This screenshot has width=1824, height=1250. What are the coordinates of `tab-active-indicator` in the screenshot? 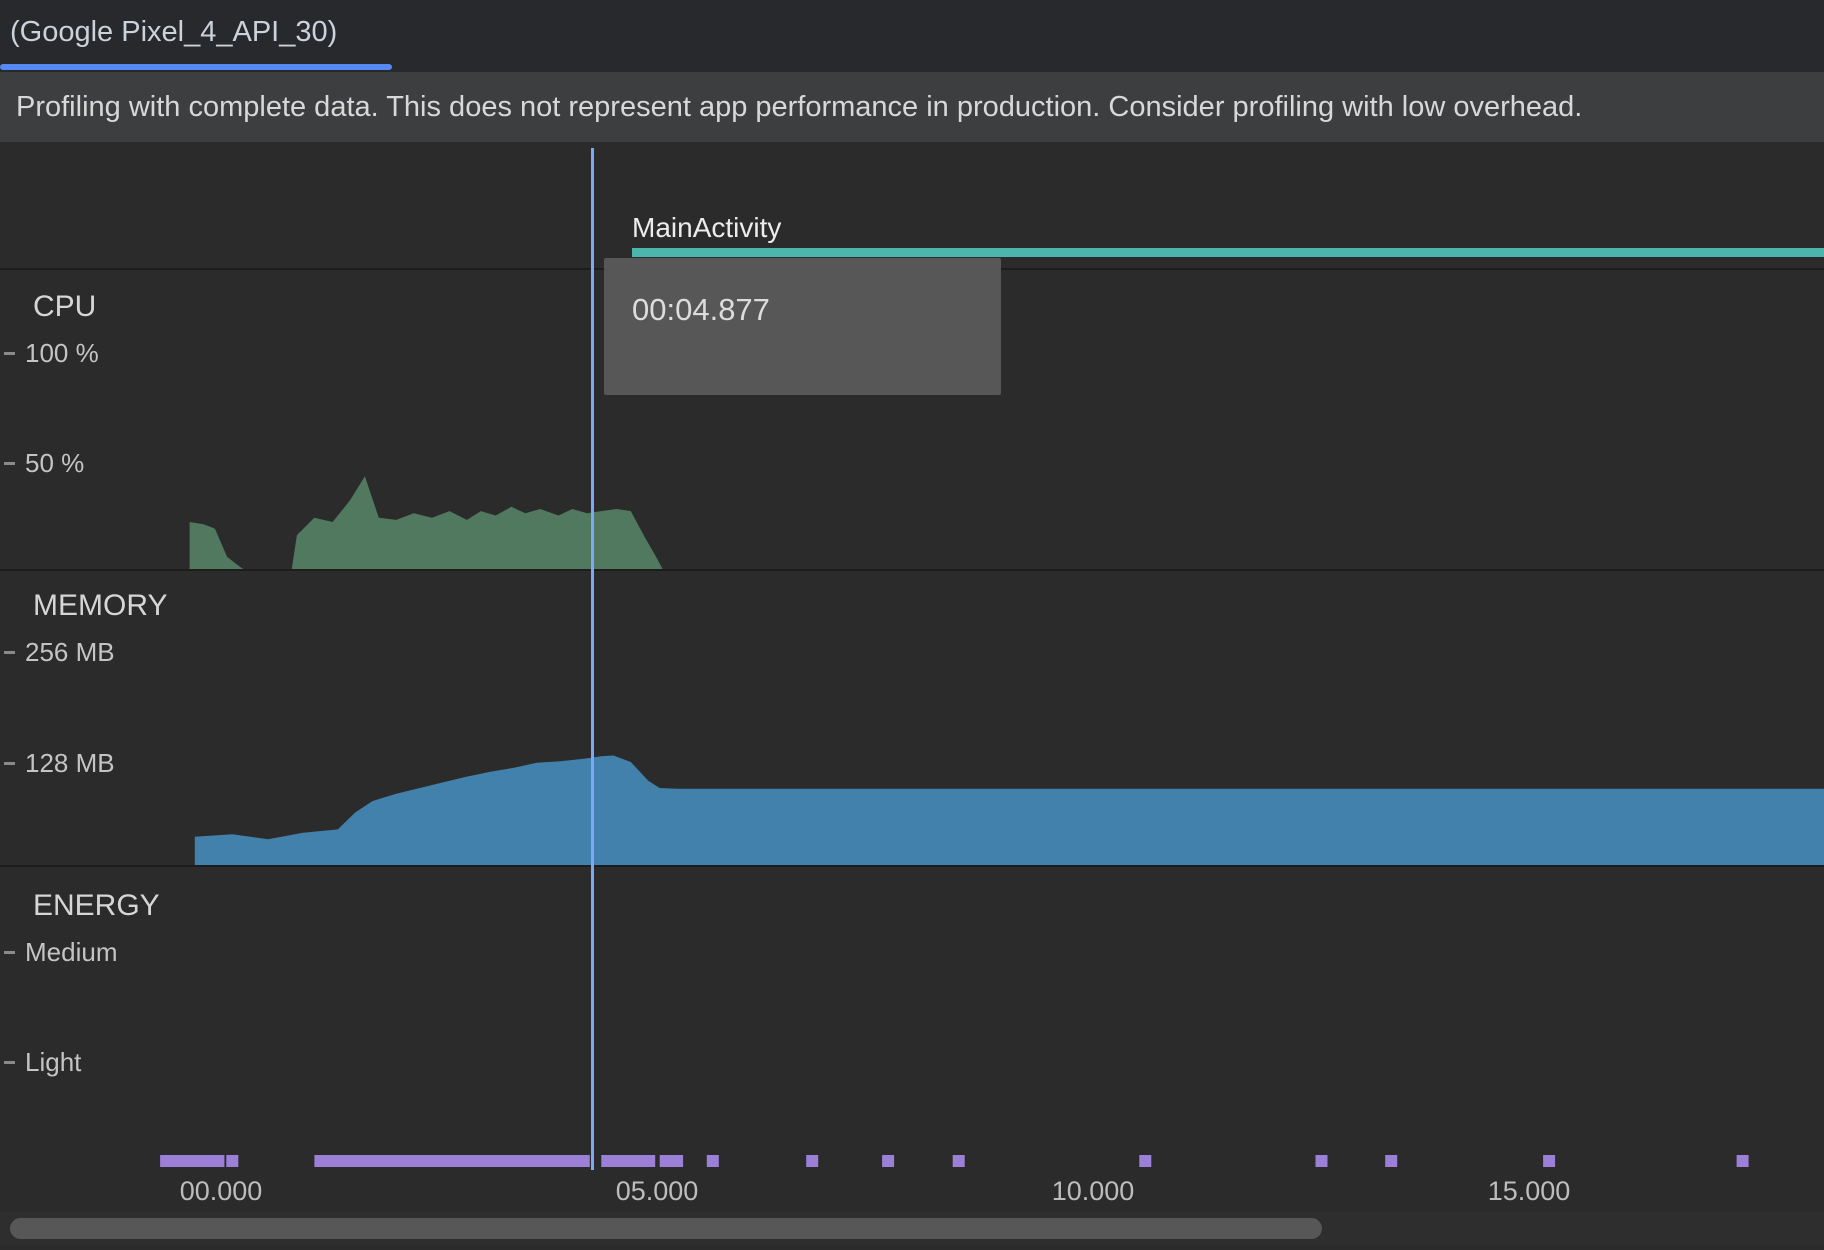 It's located at (196, 67).